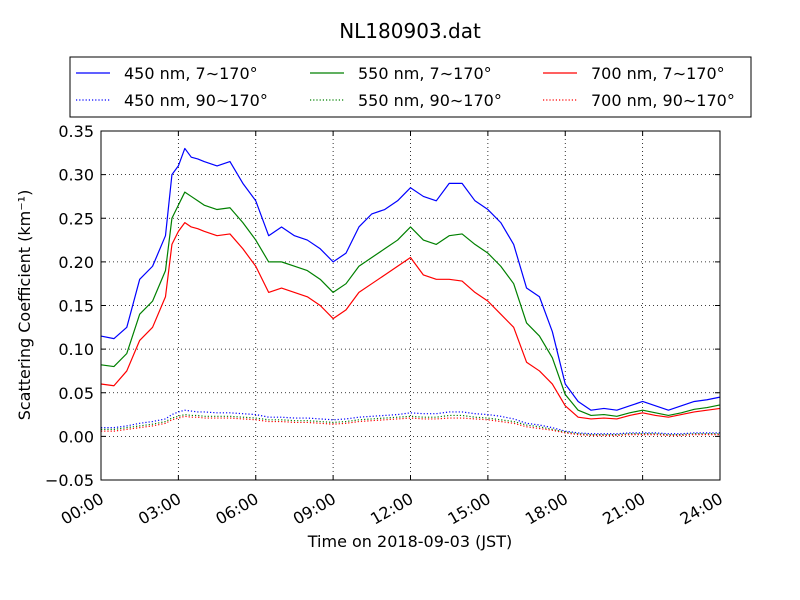 This screenshot has height=600, width=800. Describe the element at coordinates (409, 541) in the screenshot. I see `x-axis-label: Time on 2018-09-03 (JST)` at that location.